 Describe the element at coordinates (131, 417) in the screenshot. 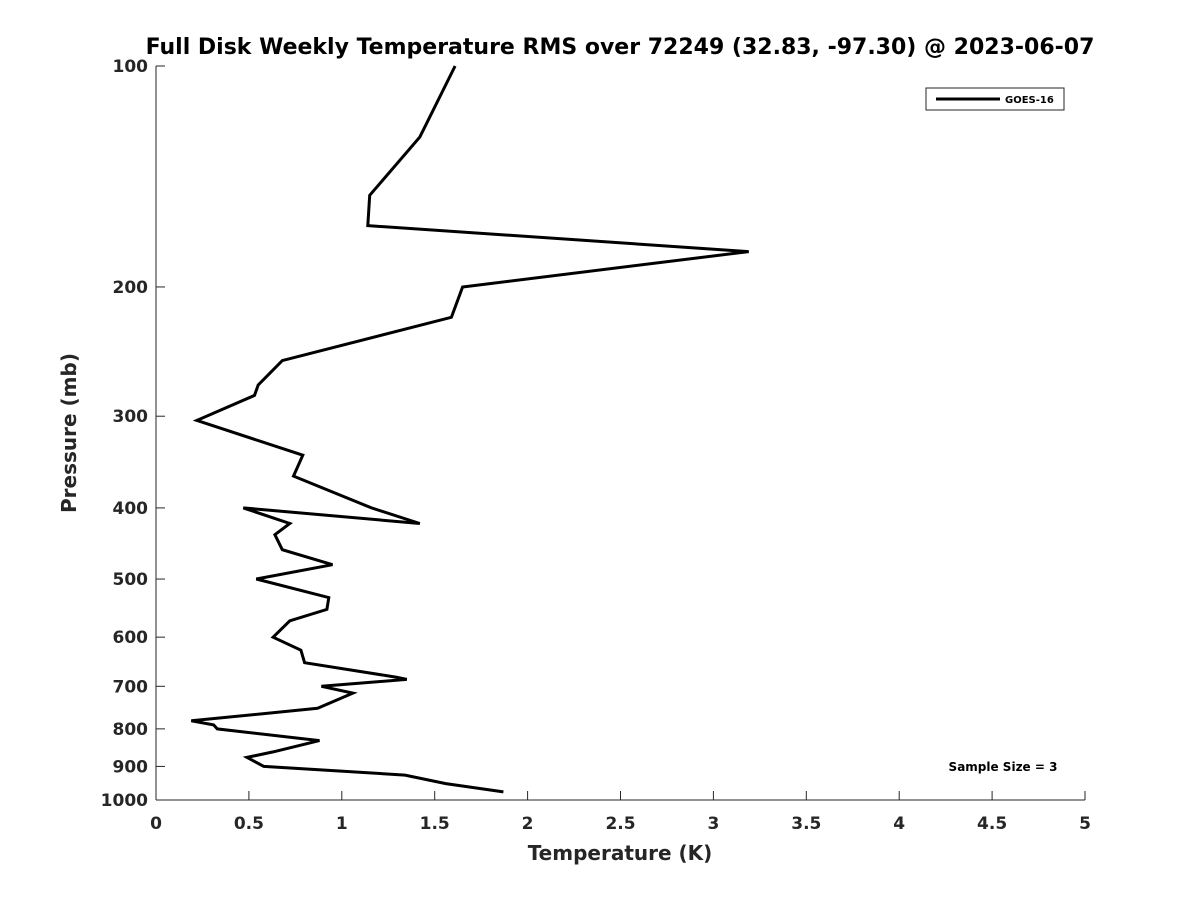

I see `y-tick-label: 300` at that location.